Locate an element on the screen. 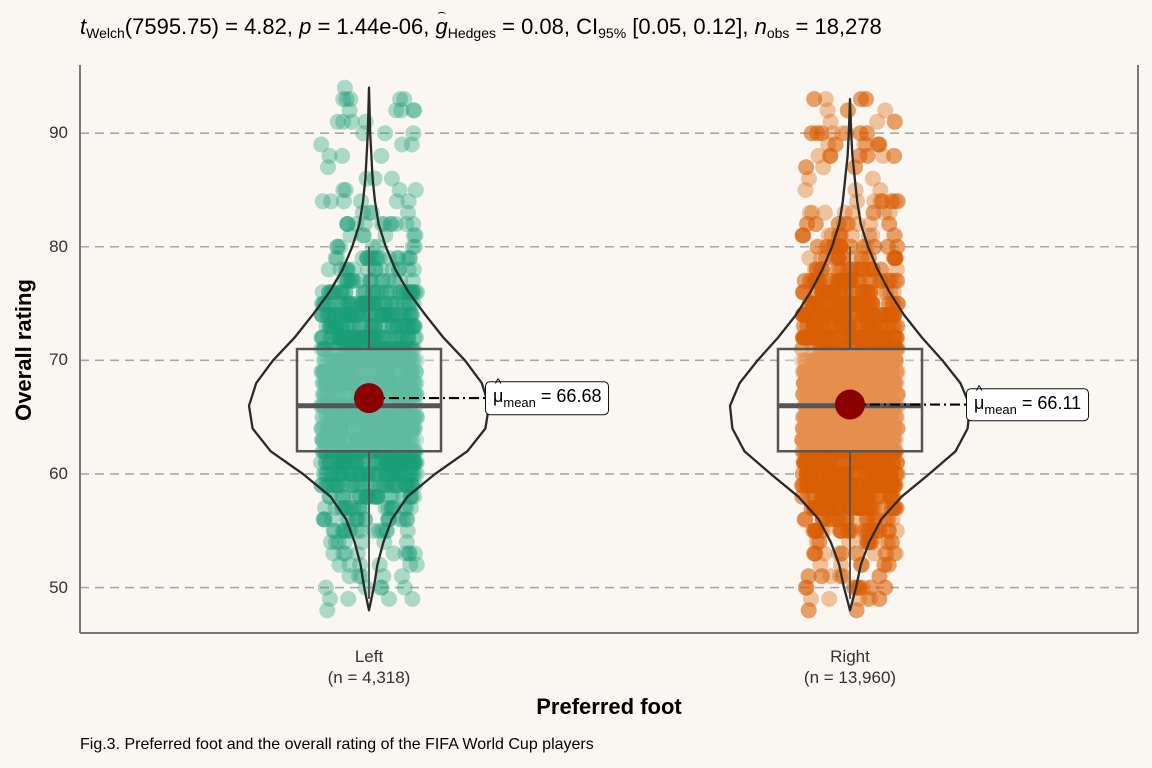  x-tick-label-left: Left (n = 4,318) is located at coordinates (369, 667).